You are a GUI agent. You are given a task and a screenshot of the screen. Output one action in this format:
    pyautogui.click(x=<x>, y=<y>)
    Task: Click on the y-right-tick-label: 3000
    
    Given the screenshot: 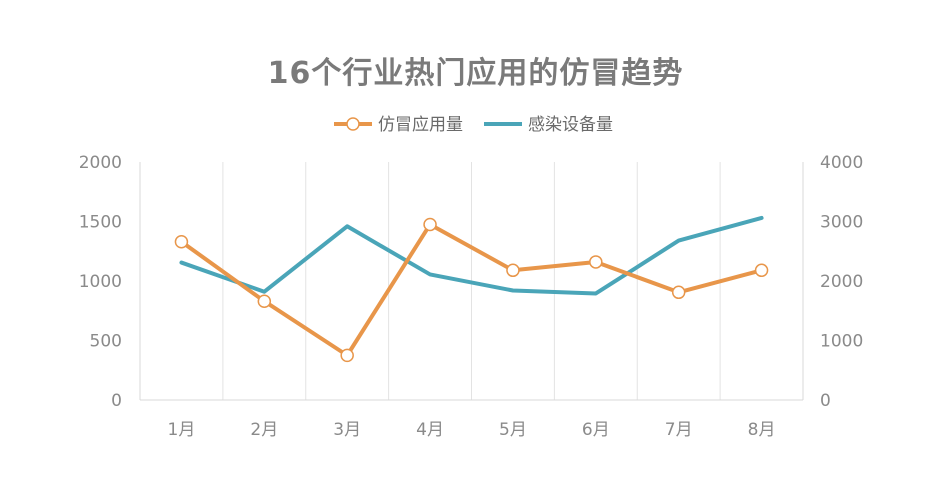 What is the action you would take?
    pyautogui.click(x=841, y=223)
    